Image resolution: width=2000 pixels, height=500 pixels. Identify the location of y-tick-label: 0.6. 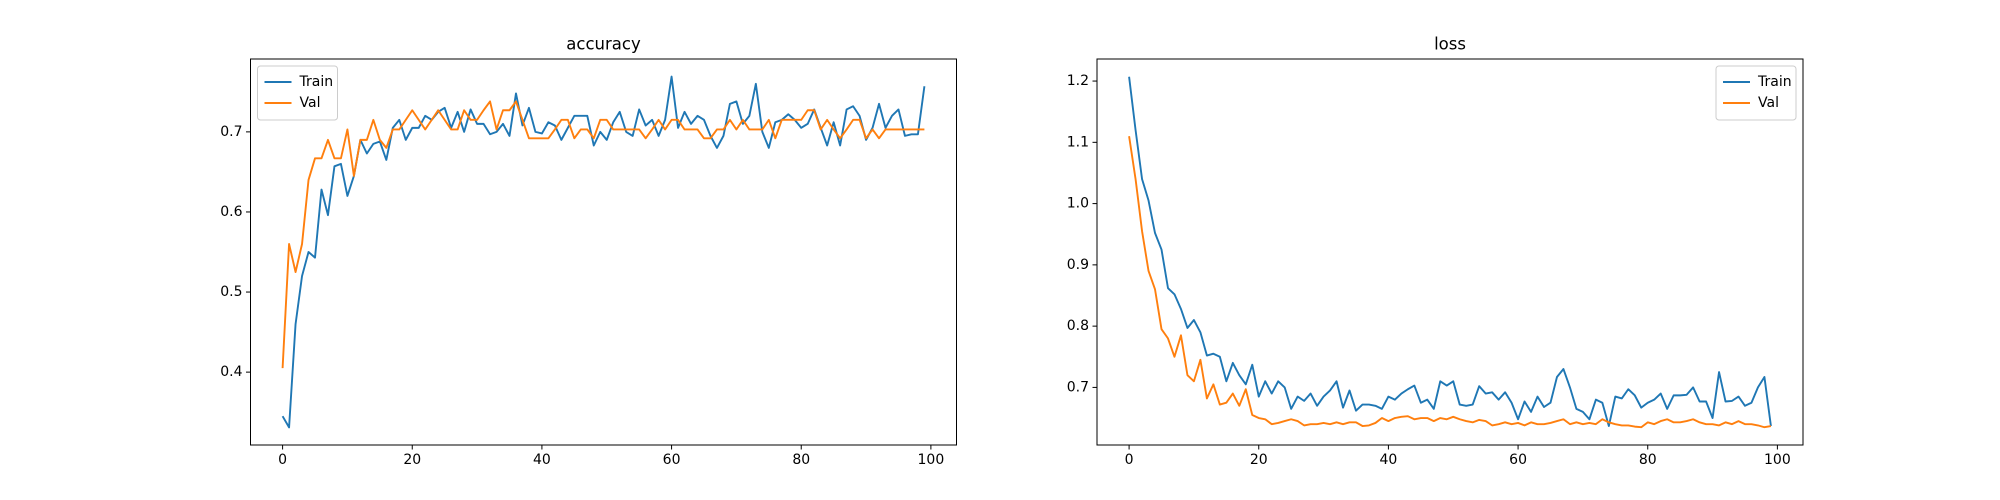
(231, 212).